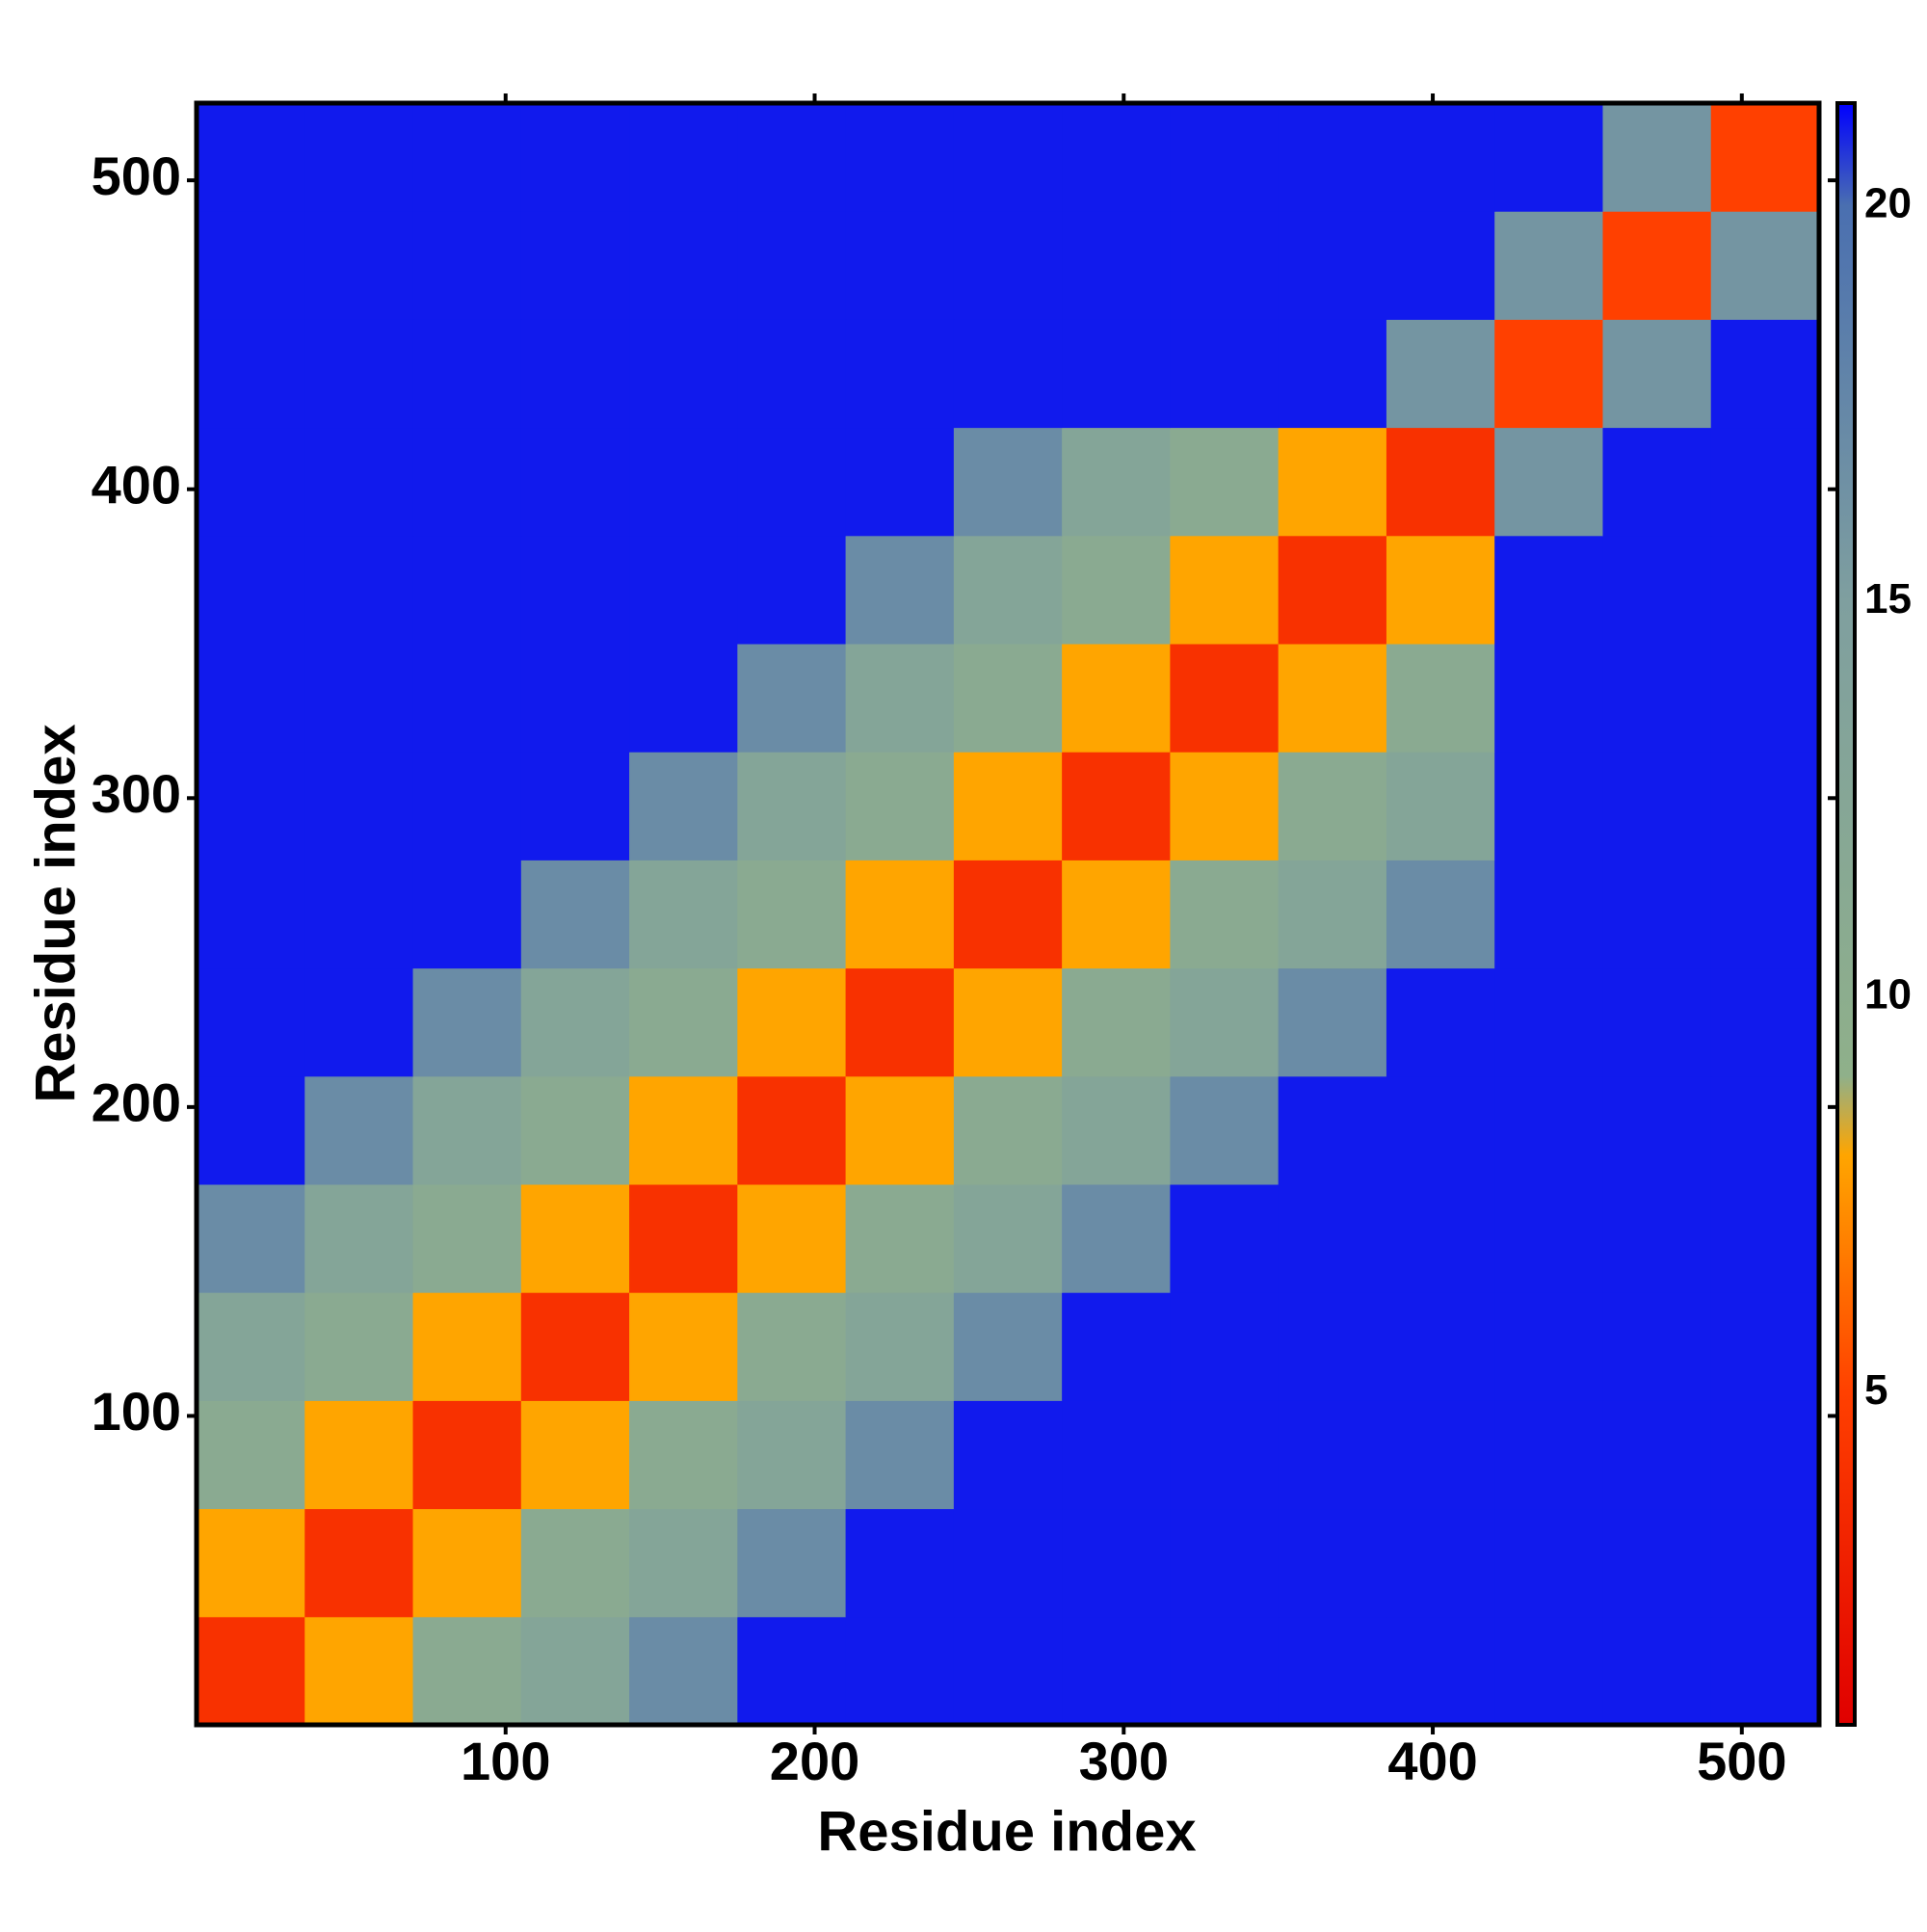 The height and width of the screenshot is (1932, 1927). Describe the element at coordinates (1741, 1761) in the screenshot. I see `x-tick-label: 500` at that location.